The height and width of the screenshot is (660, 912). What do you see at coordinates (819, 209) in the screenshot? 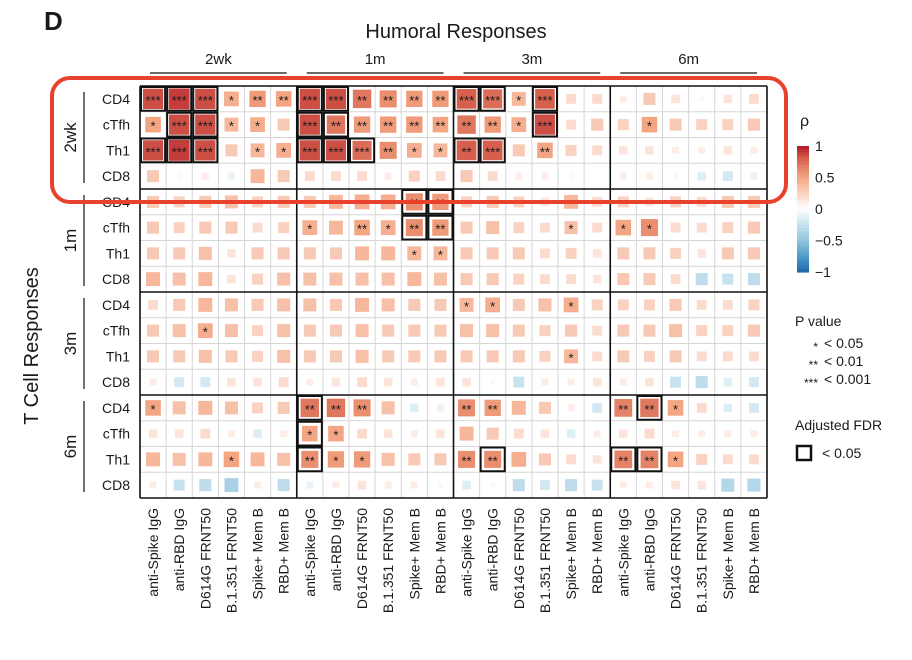
I see `legend-rho-tick: 0` at bounding box center [819, 209].